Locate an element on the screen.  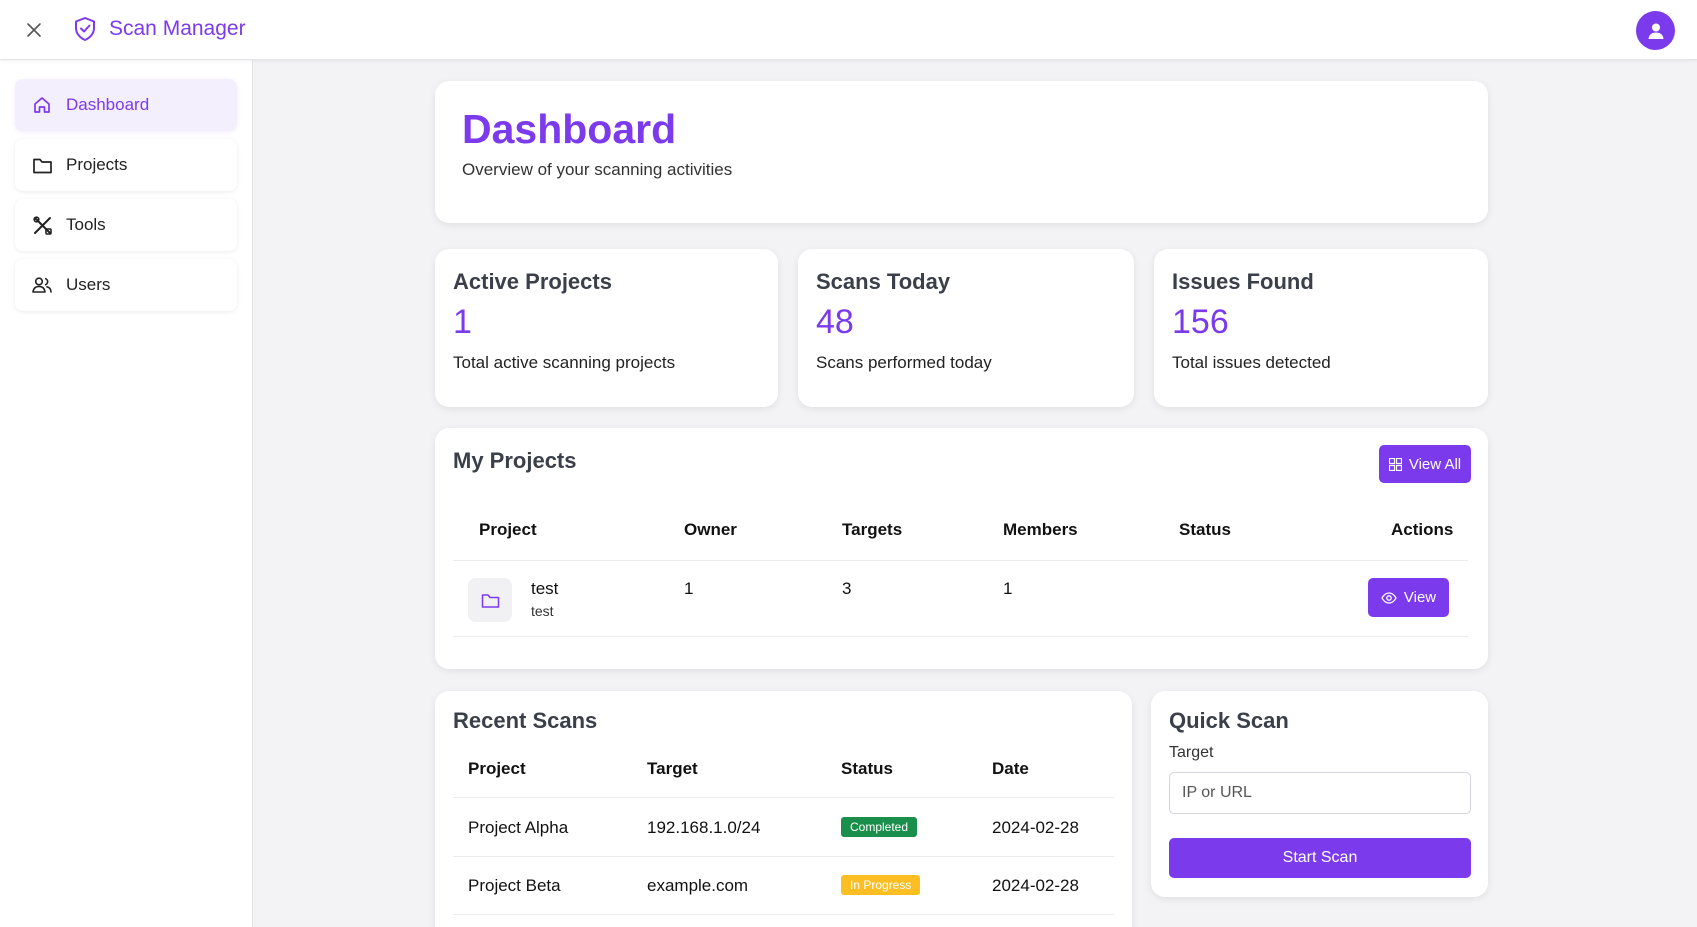
sidebar-item-label: Tools is located at coordinates (86, 224).